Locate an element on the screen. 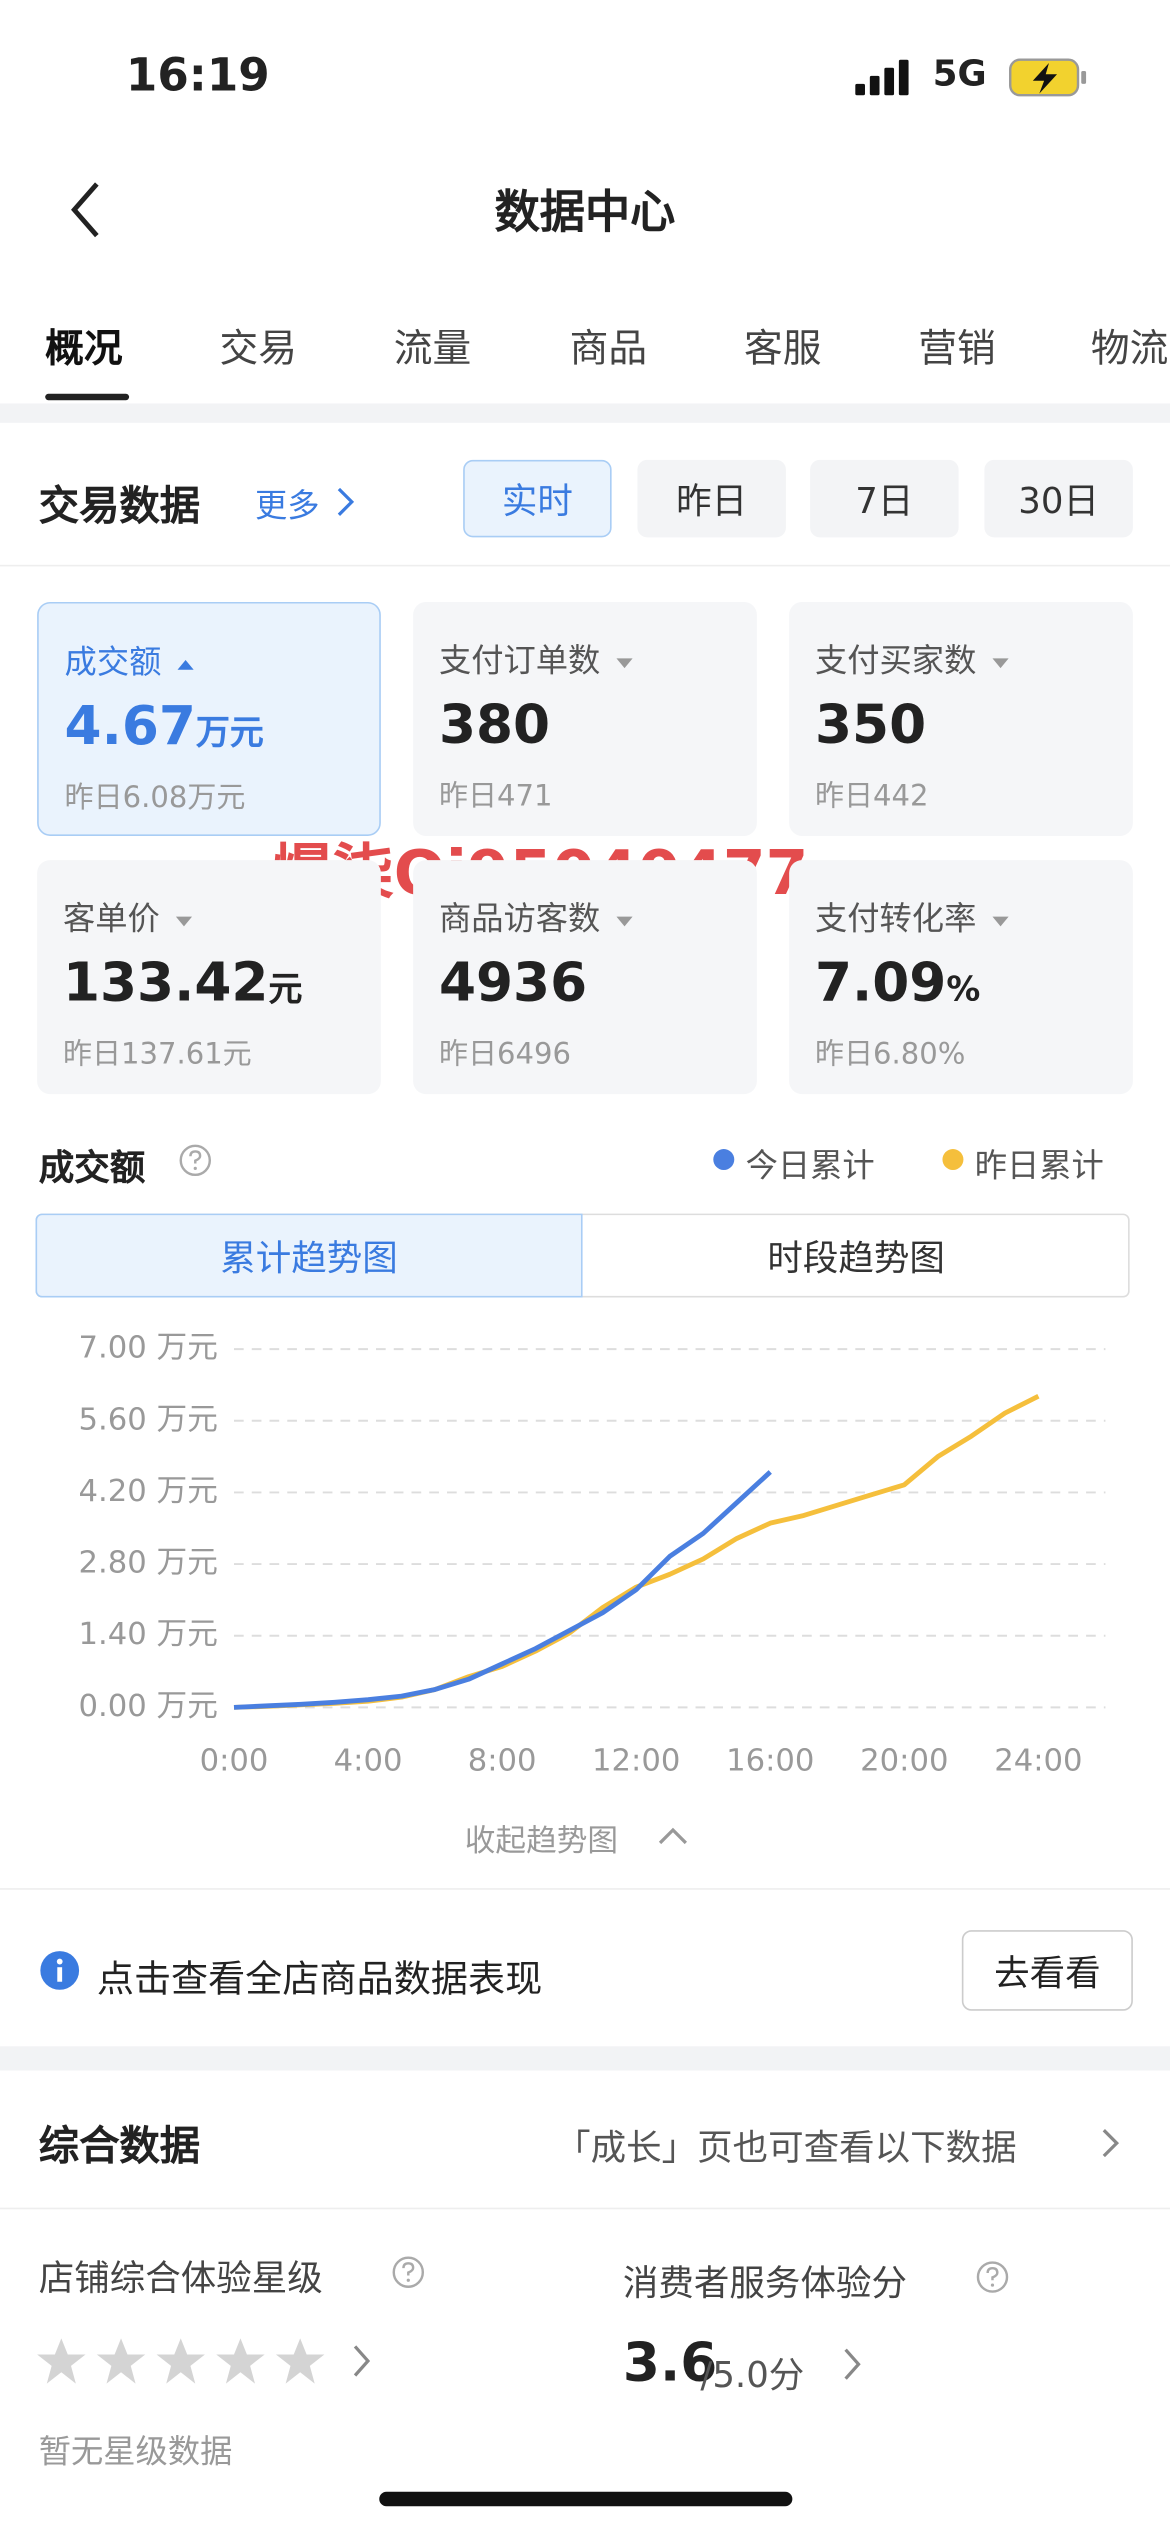  metric-label: 支付转化率 is located at coordinates (912, 915).